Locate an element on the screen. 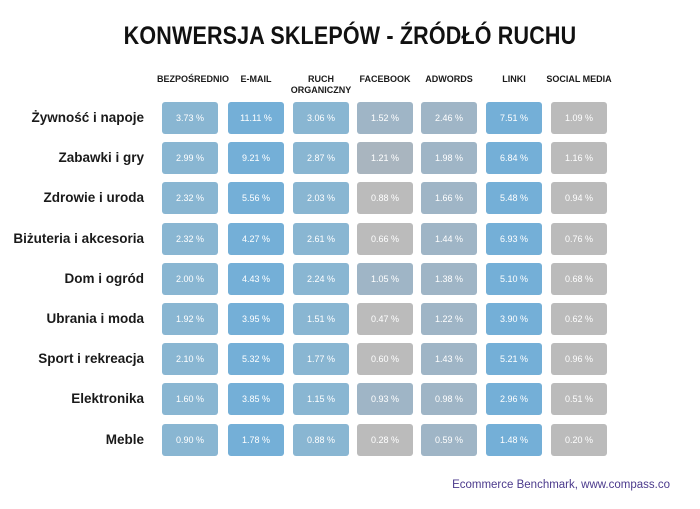  heatmap-cell: 0.60 % is located at coordinates (385, 359).